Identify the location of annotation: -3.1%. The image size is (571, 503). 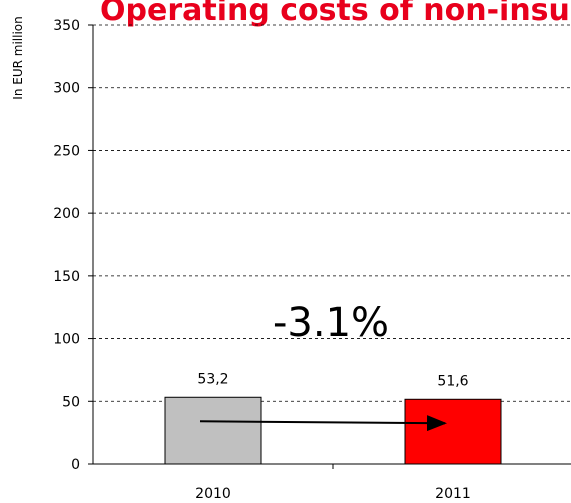
(331, 323).